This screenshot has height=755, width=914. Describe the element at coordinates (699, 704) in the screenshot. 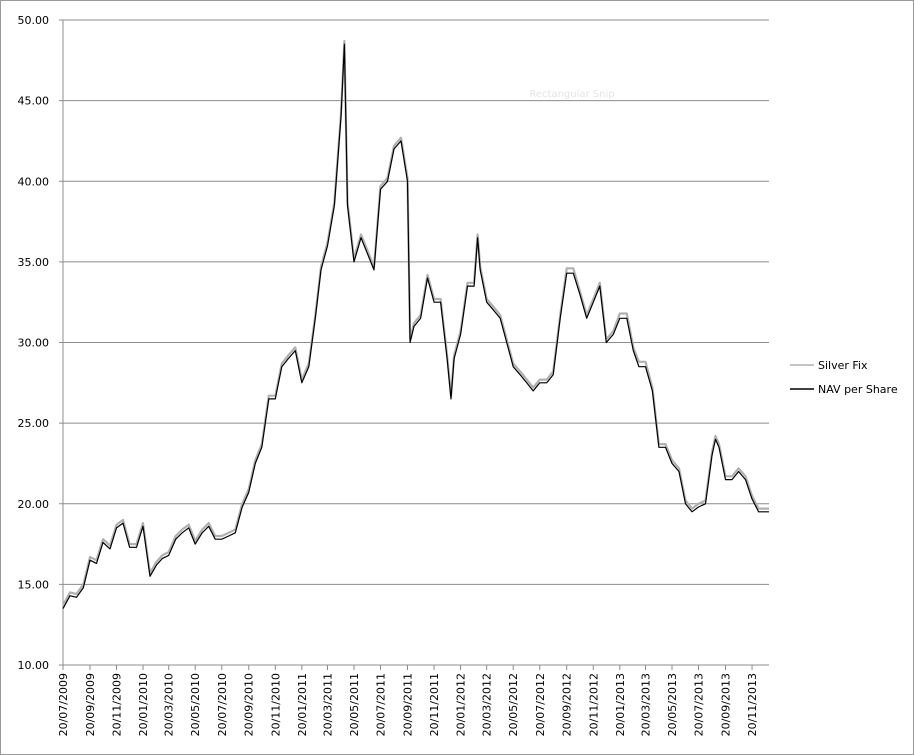

I see `x-tick-label: 20/07/2013` at that location.